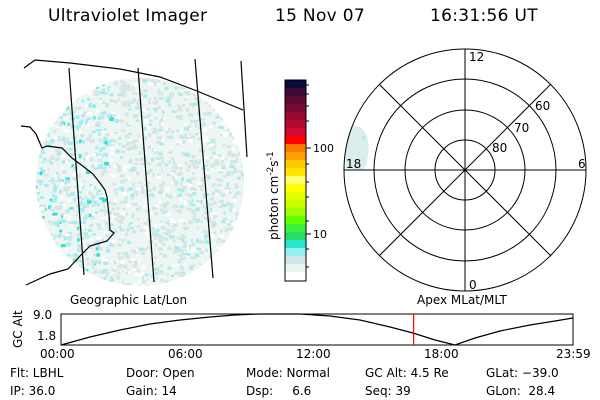 This screenshot has width=600, height=400. Describe the element at coordinates (273, 195) in the screenshot. I see `colorbar-unit-label: photon cm-2s-1` at that location.